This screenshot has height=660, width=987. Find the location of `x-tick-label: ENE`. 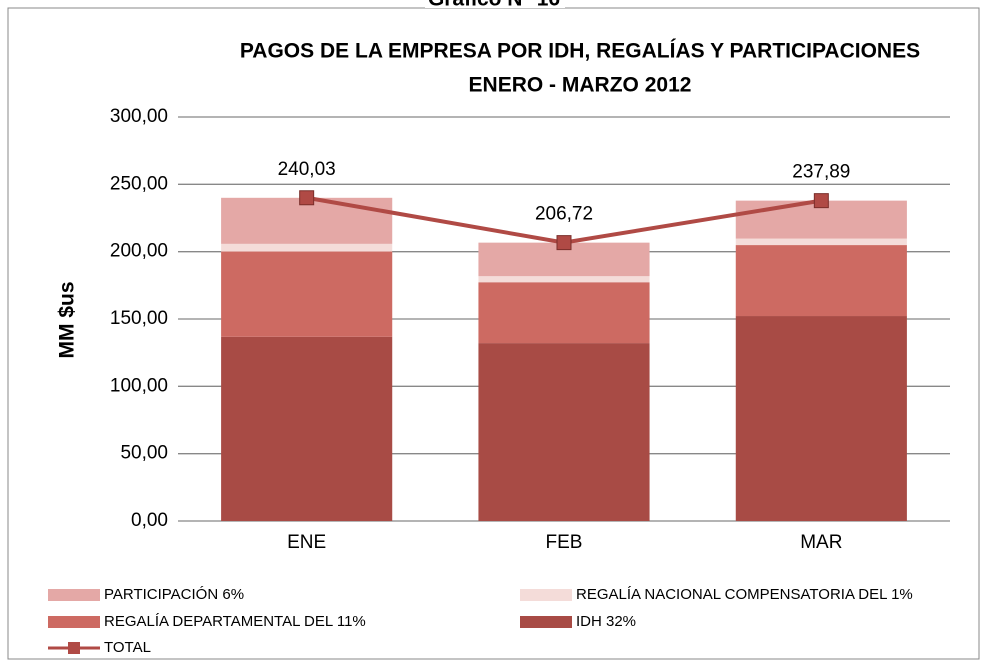

x-tick-label: ENE is located at coordinates (306, 542).